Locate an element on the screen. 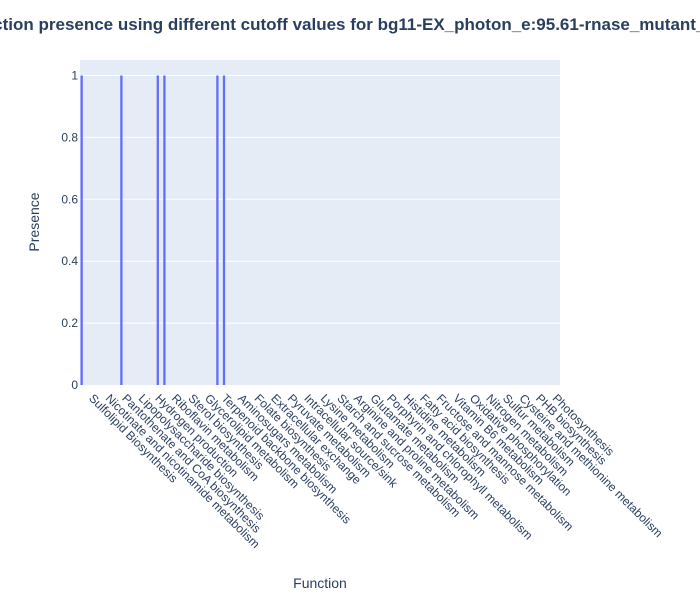 This screenshot has width=700, height=600. y-tick-label: 0.2 is located at coordinates (69, 323).